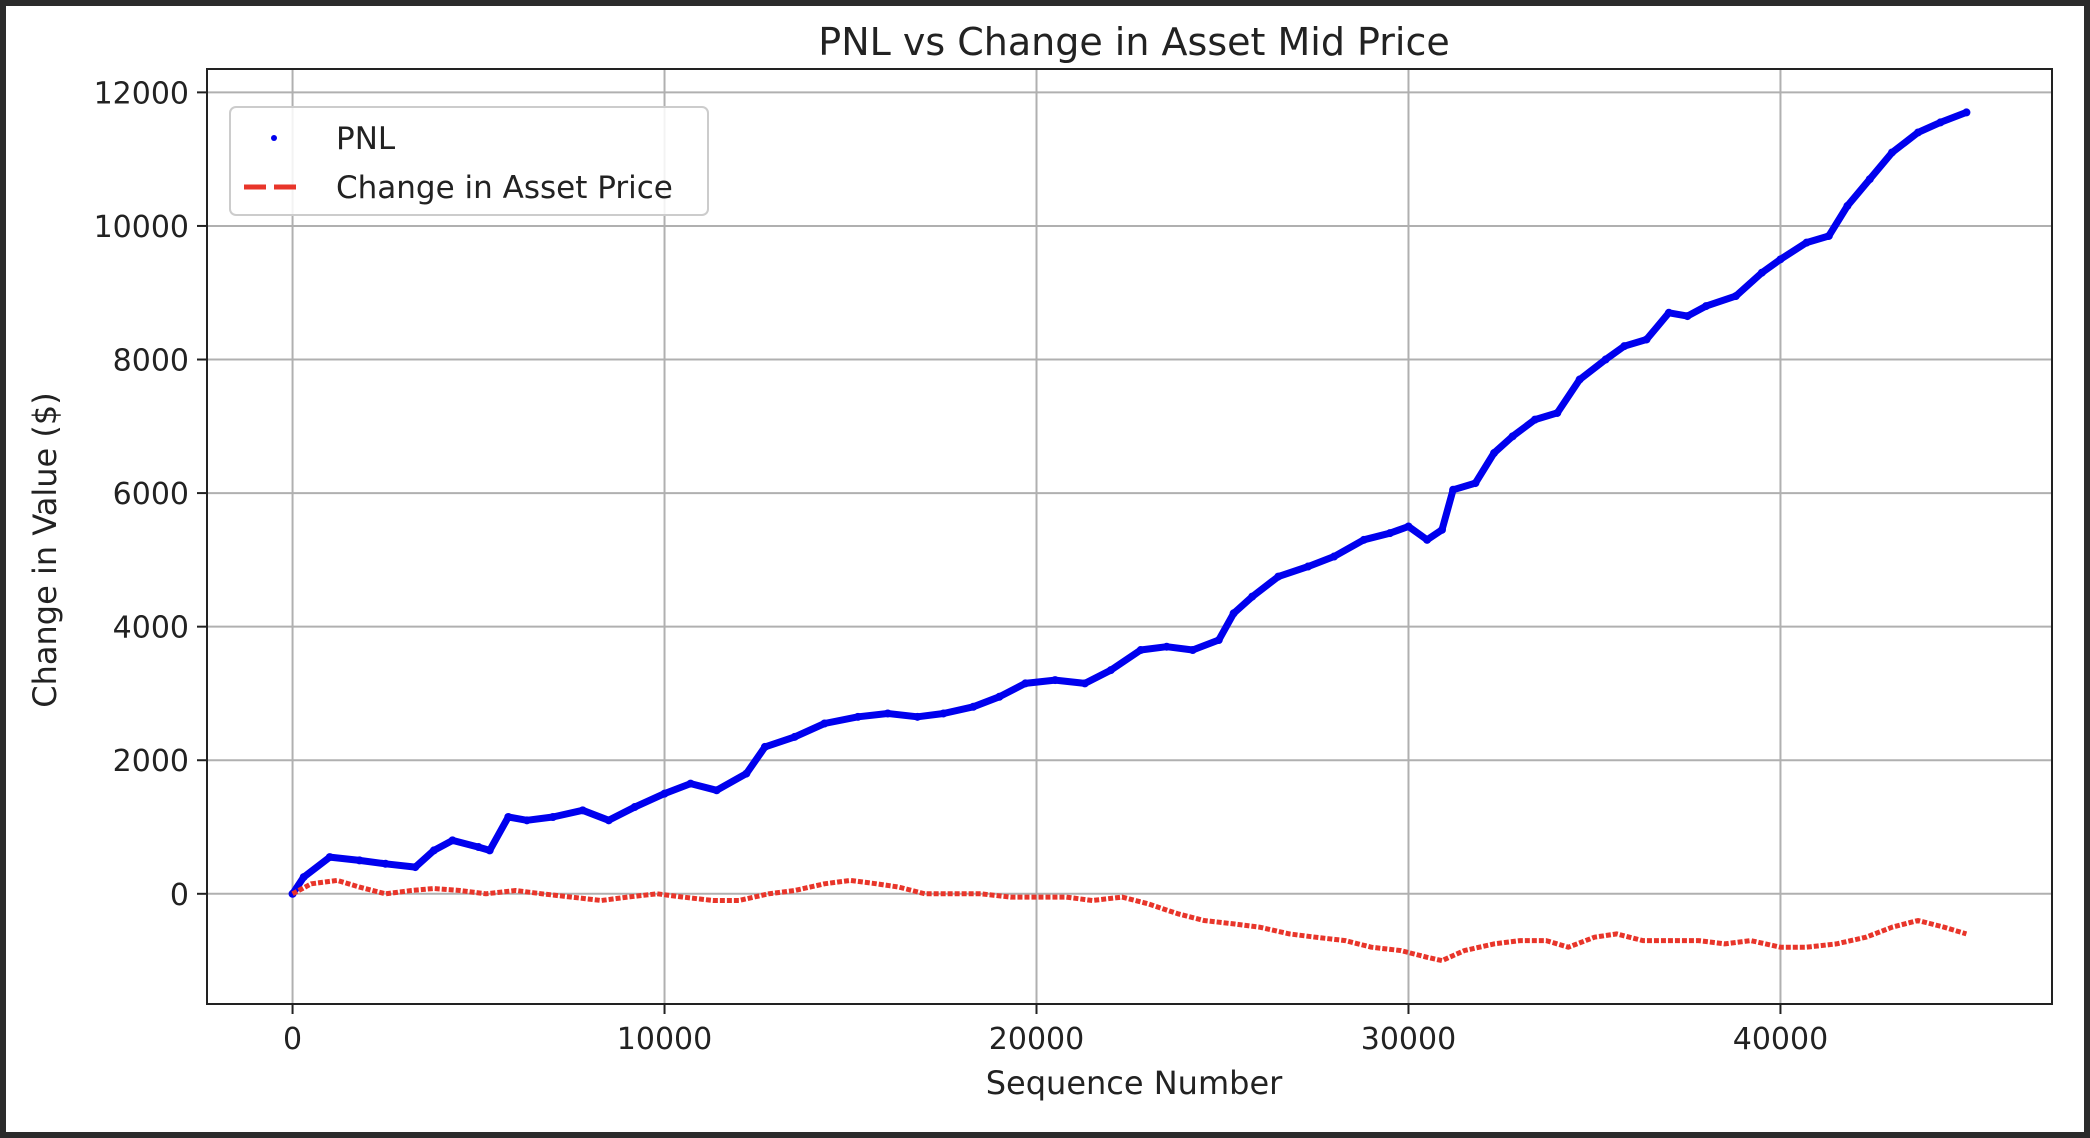 The height and width of the screenshot is (1138, 2090). I want to click on y-tick-label: 4000, so click(151, 628).